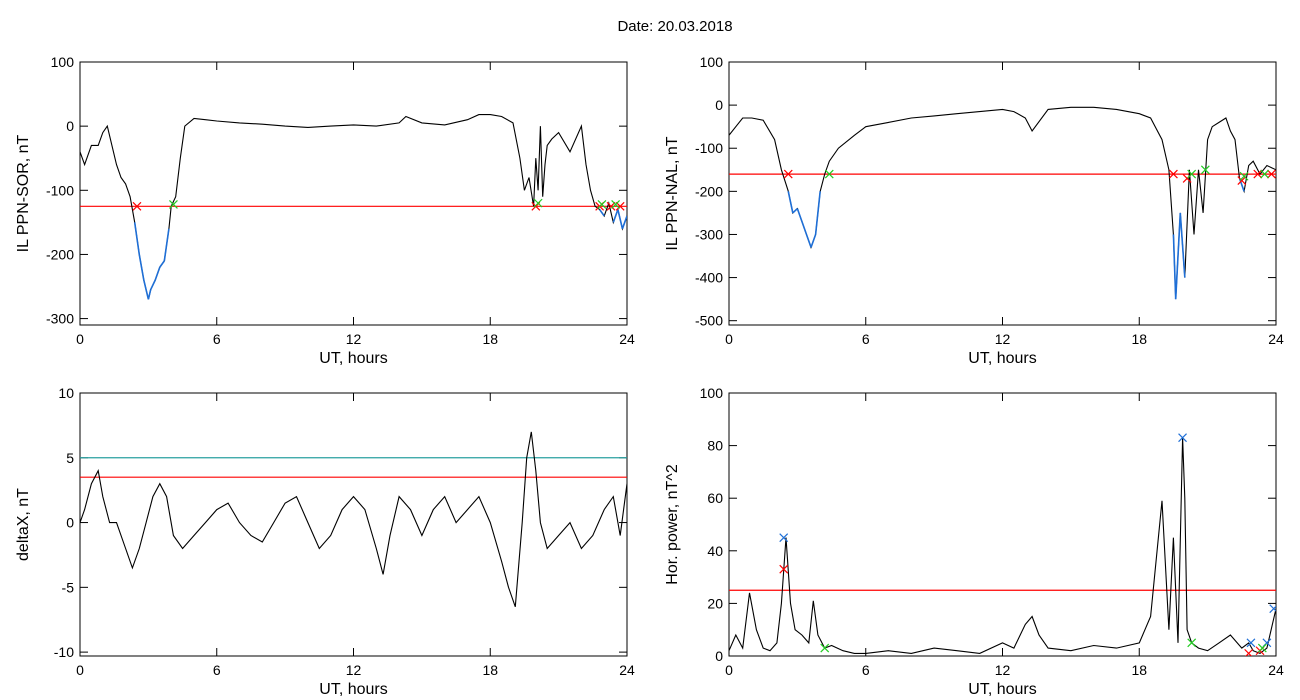  I want to click on y-tick-label: -200, so click(60, 254).